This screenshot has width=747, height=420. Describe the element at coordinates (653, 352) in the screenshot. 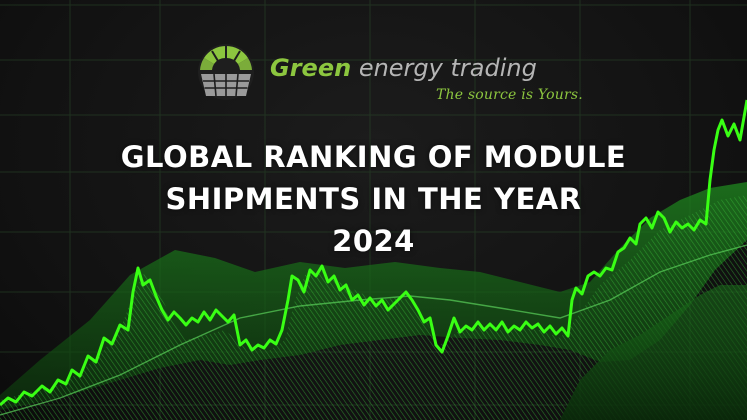

I see `chart-foreground-area` at that location.